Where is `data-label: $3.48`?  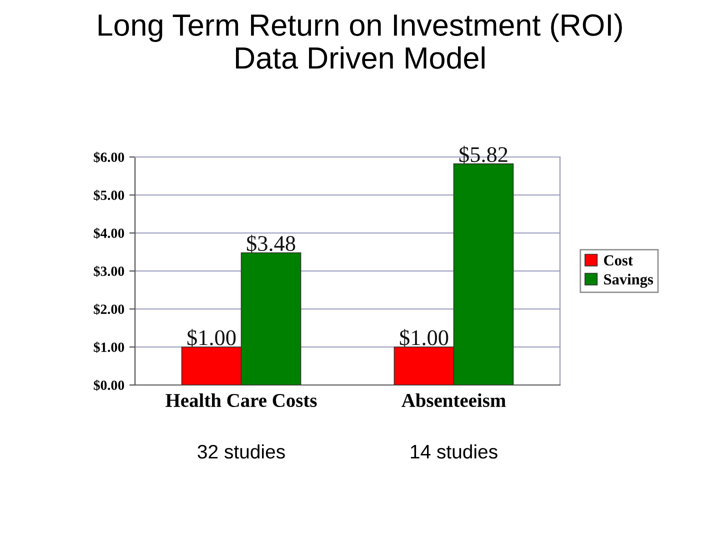
data-label: $3.48 is located at coordinates (271, 243).